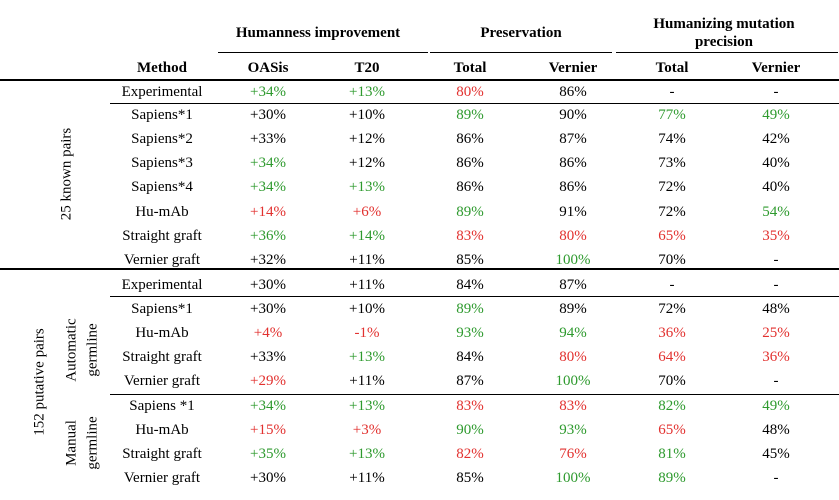  Describe the element at coordinates (573, 333) in the screenshot. I see `table-cell: 94%` at that location.